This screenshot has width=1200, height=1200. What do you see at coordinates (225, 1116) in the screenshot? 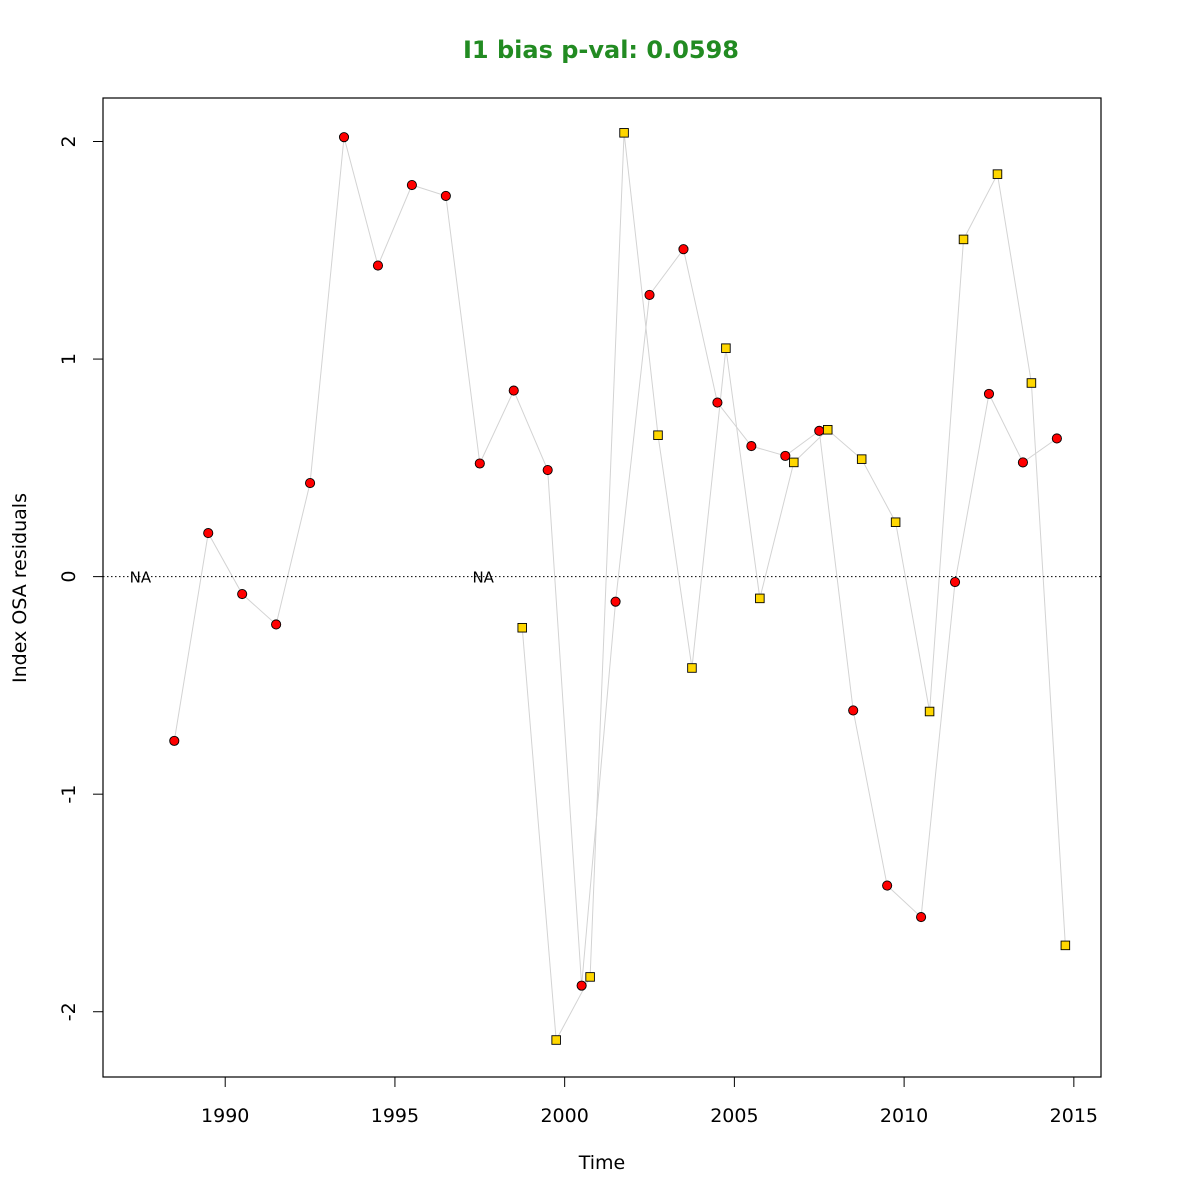
I see `x-tick-label: 1990` at bounding box center [225, 1116].